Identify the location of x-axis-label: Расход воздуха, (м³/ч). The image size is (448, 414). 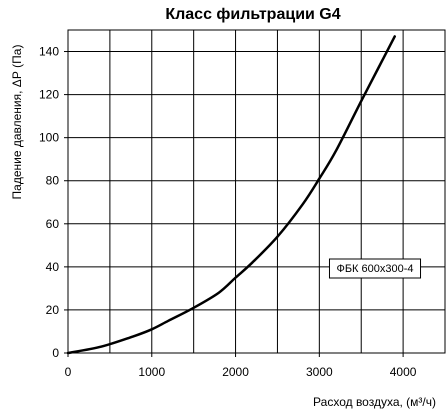
(374, 402).